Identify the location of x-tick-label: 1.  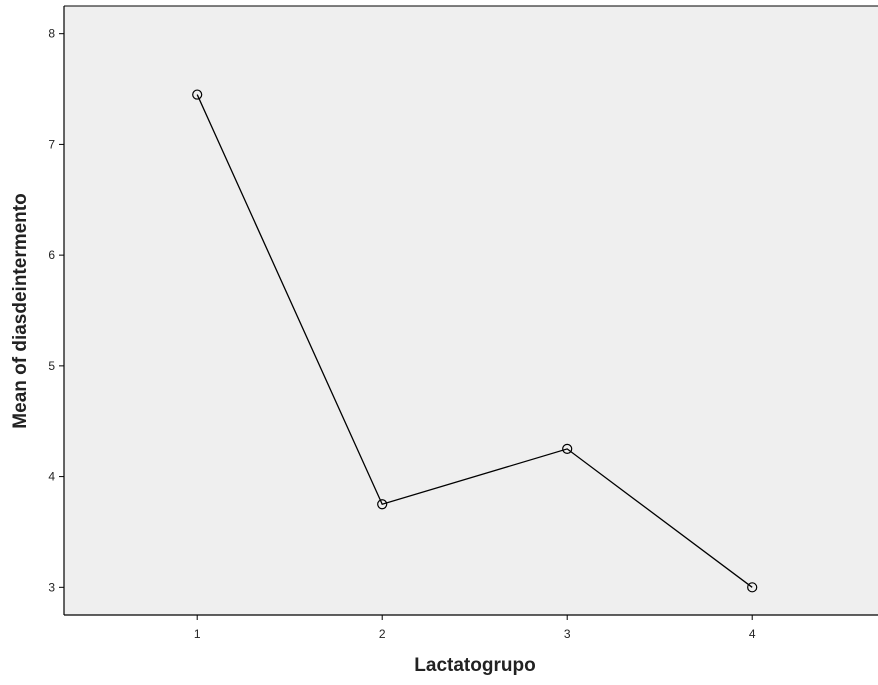
(197, 634).